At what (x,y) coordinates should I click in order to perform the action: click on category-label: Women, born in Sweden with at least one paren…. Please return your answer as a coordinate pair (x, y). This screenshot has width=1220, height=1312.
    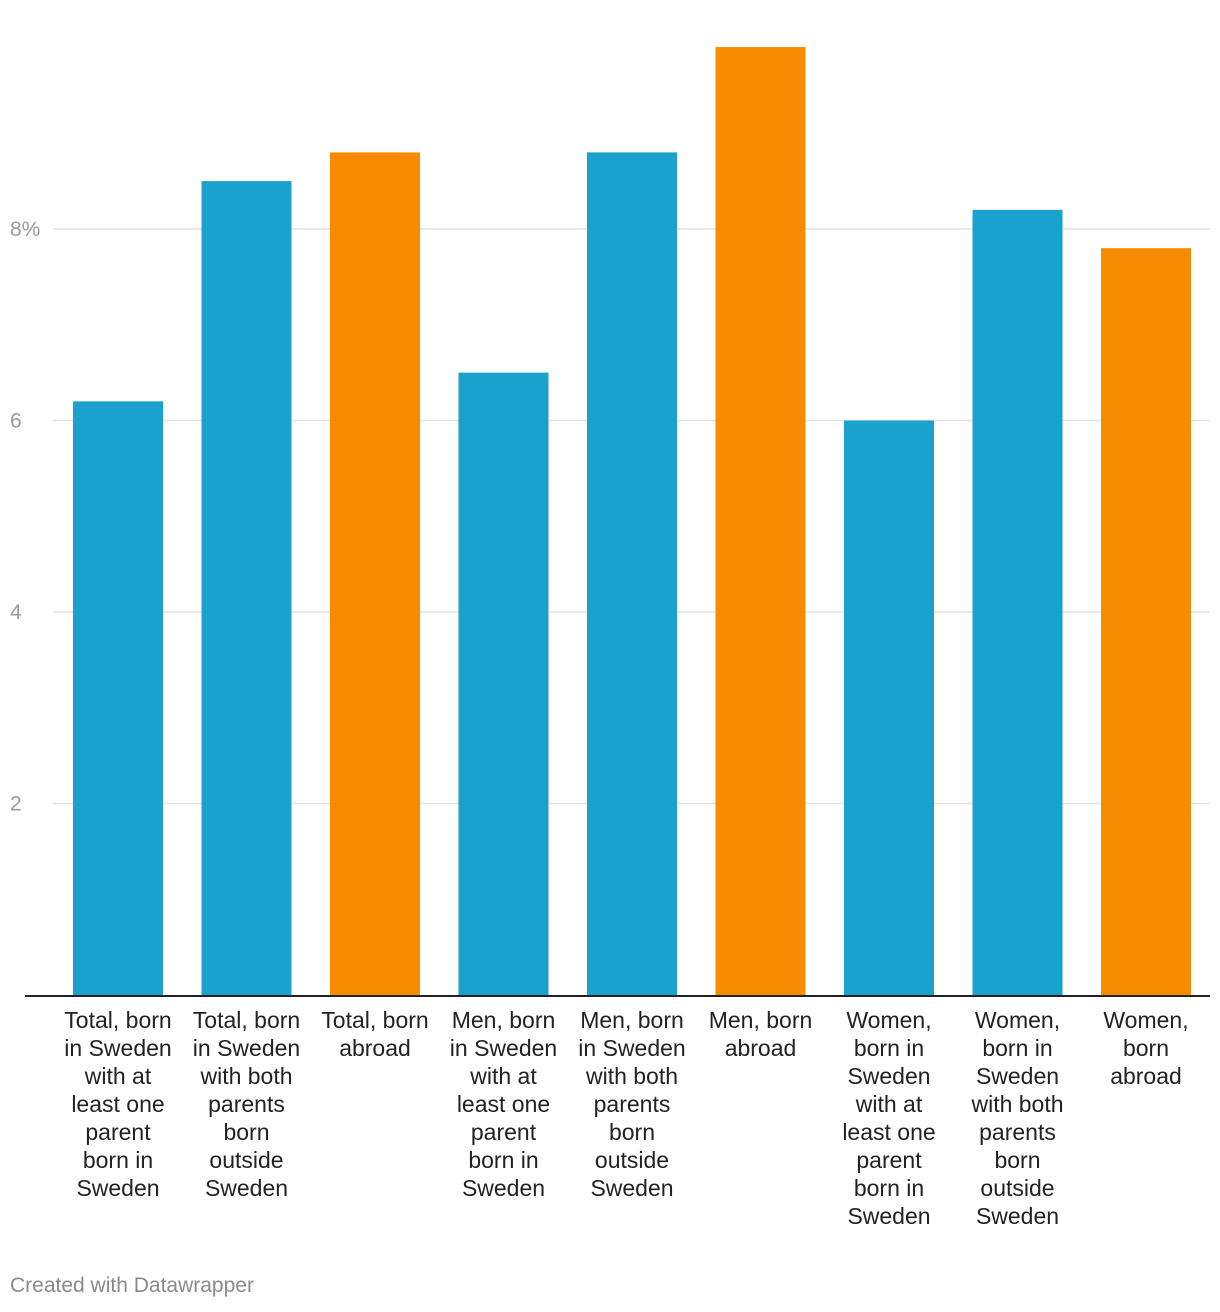
    Looking at the image, I should click on (888, 1118).